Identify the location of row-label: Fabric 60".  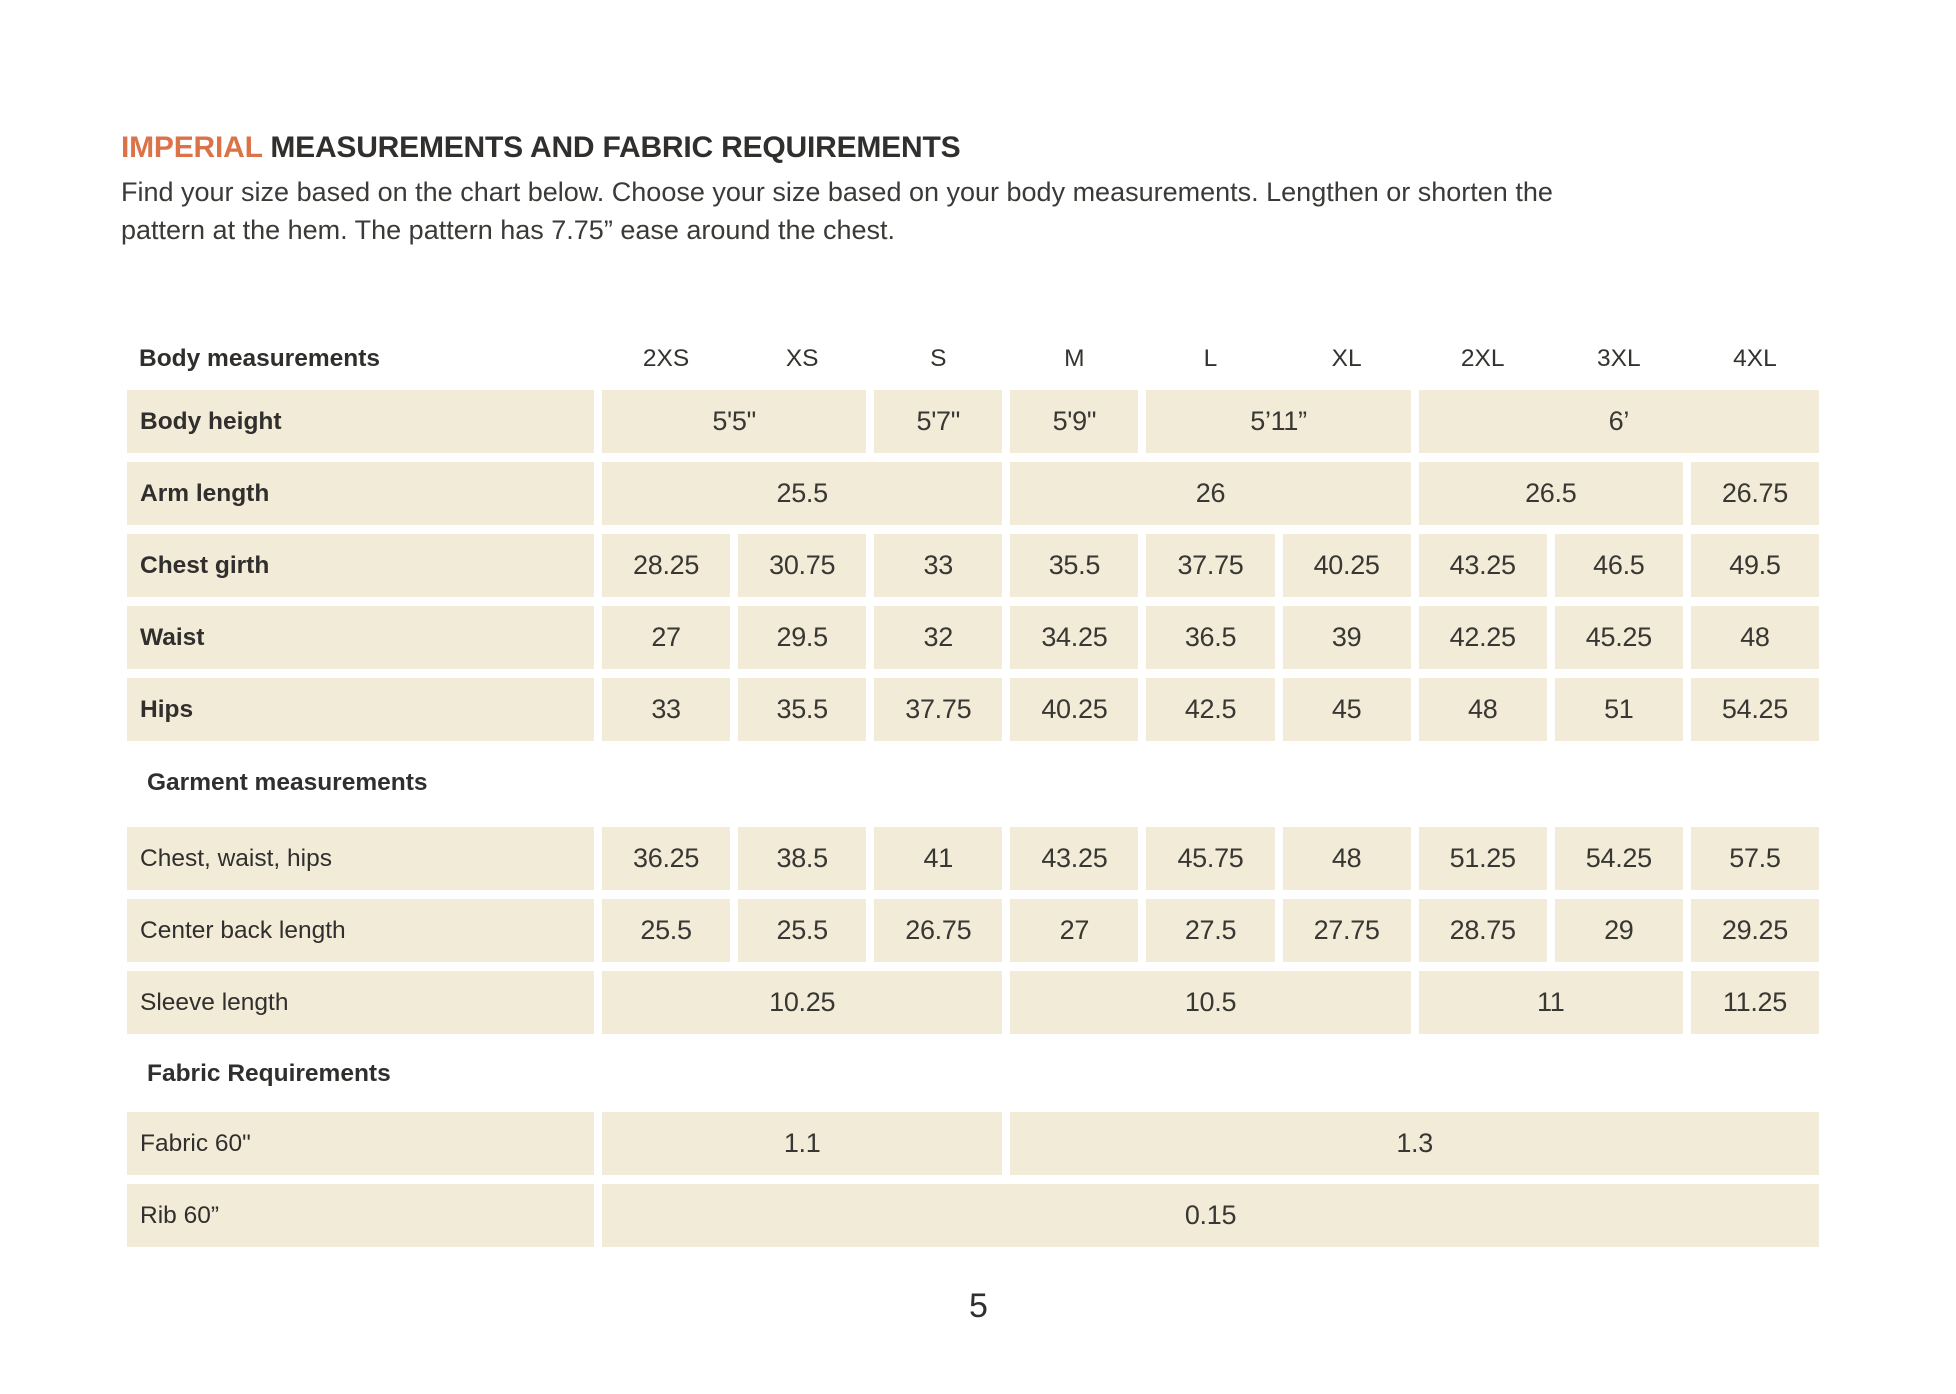
(360, 1143).